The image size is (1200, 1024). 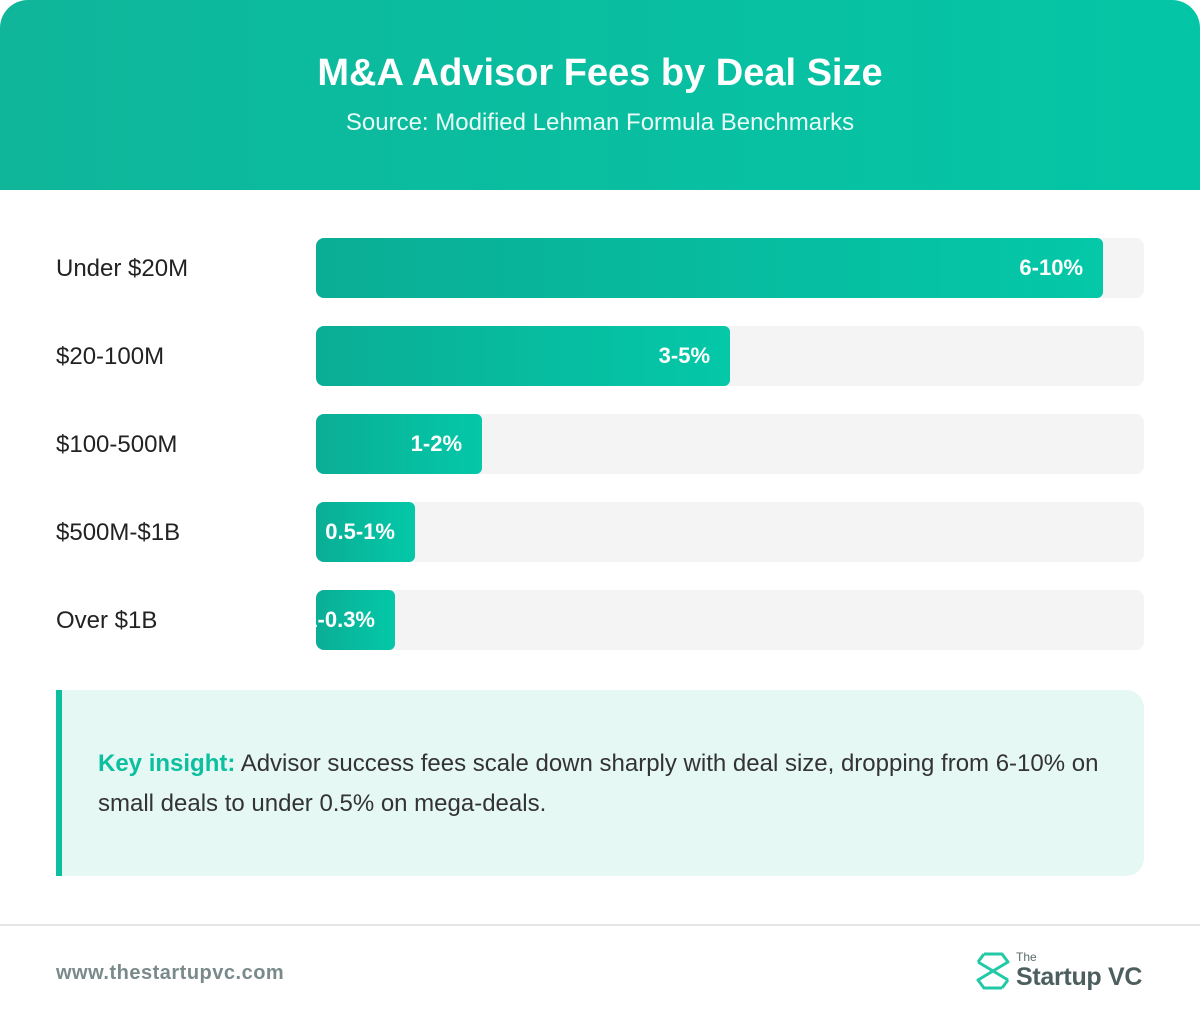 I want to click on logo-text: Startup VC, so click(x=1079, y=977).